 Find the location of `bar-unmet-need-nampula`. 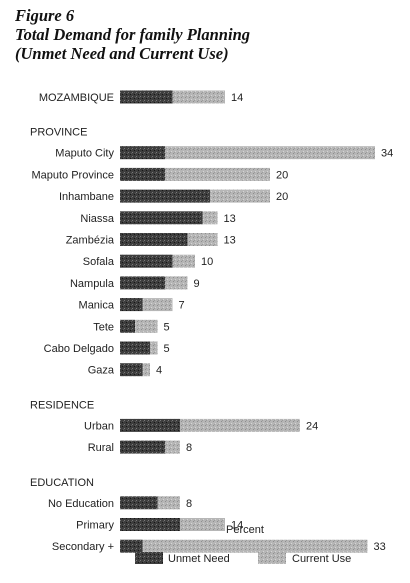

bar-unmet-need-nampula is located at coordinates (142, 283).